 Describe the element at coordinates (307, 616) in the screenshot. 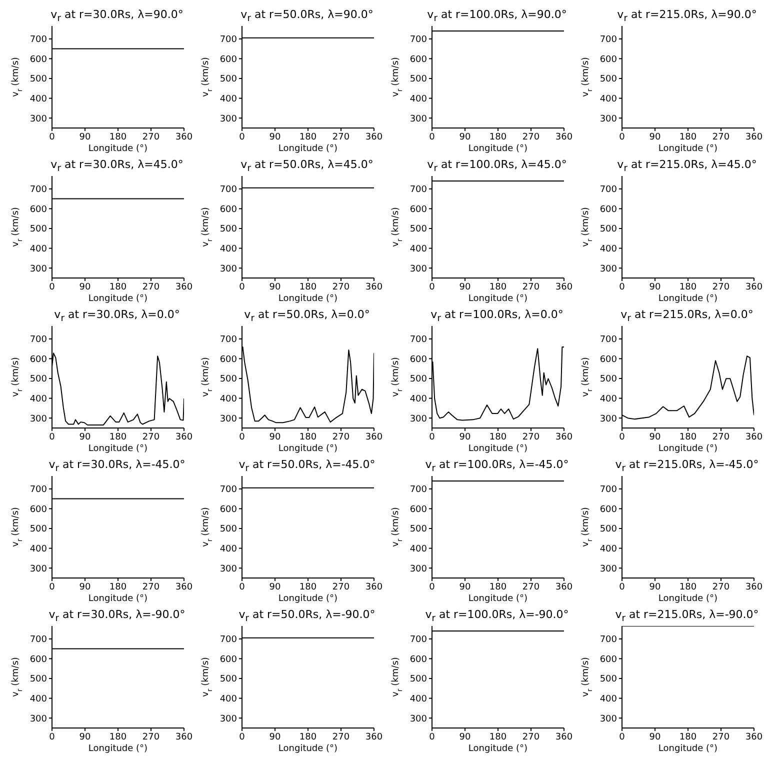

I see `chart-title: v$_{r}$ at r=50.0Rs, λ=-90.0°` at that location.